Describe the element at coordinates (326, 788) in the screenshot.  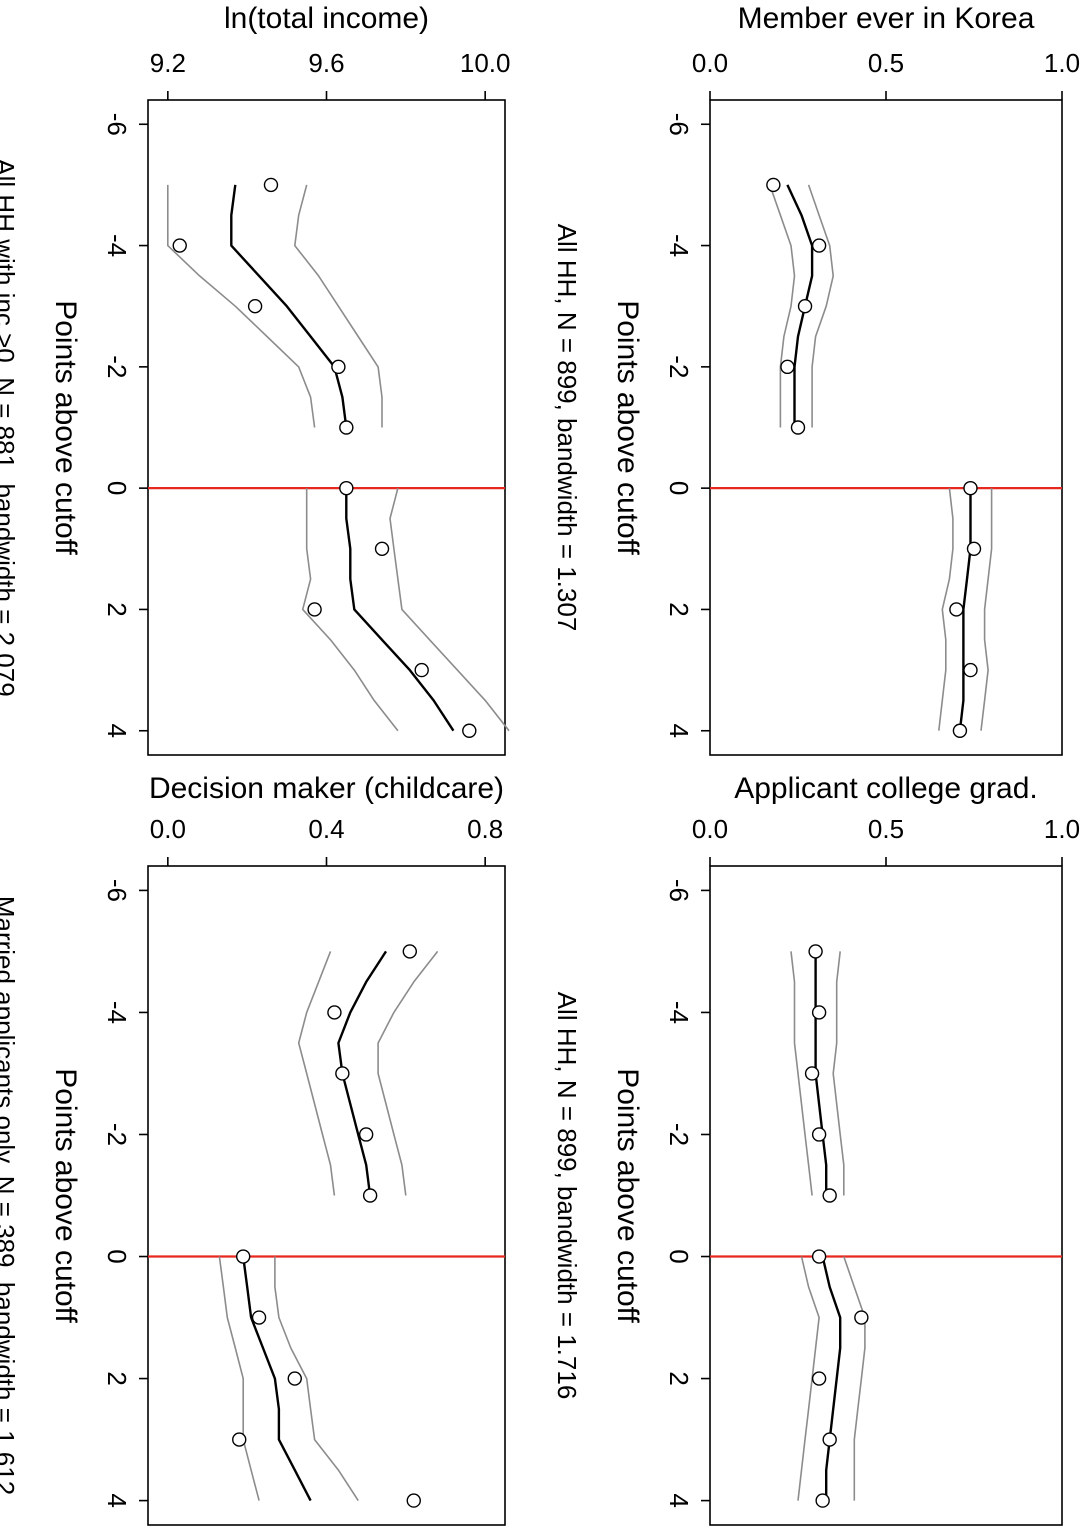
I see `ylabel-3: Decision maker (childcare)` at that location.